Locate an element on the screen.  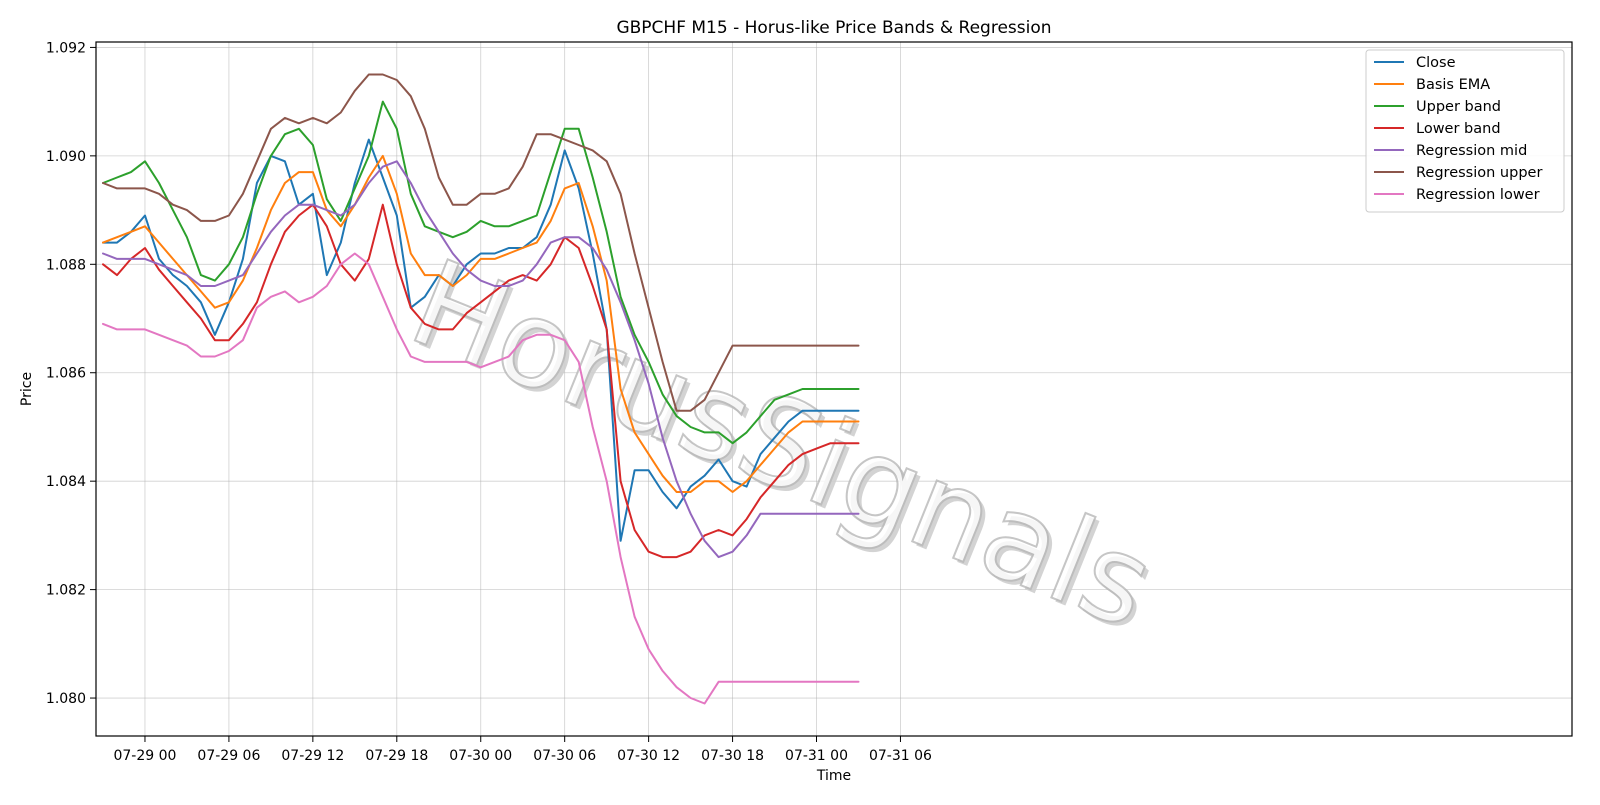
legend-entry-label: Regression lower is located at coordinates (1478, 195).